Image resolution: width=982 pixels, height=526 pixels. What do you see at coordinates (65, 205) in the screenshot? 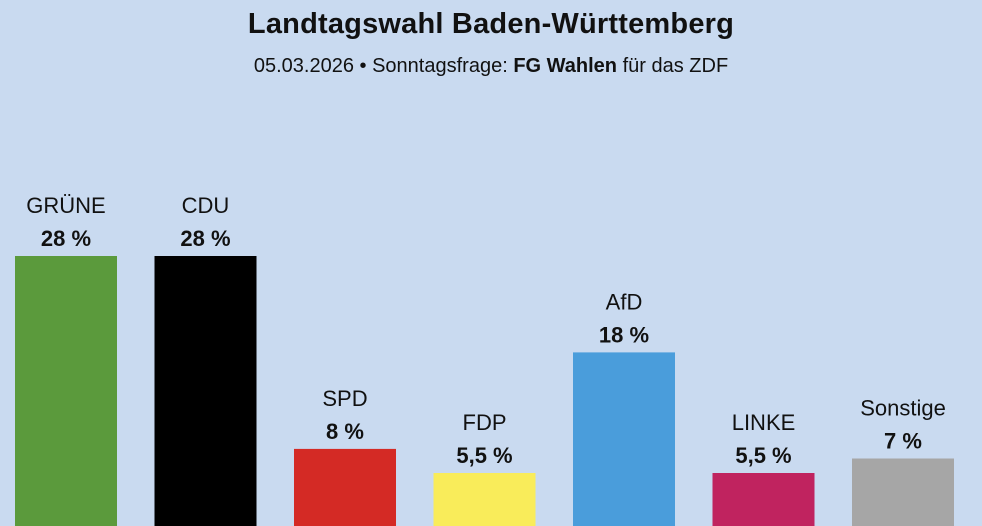
I see `party-label: GRÜNE` at bounding box center [65, 205].